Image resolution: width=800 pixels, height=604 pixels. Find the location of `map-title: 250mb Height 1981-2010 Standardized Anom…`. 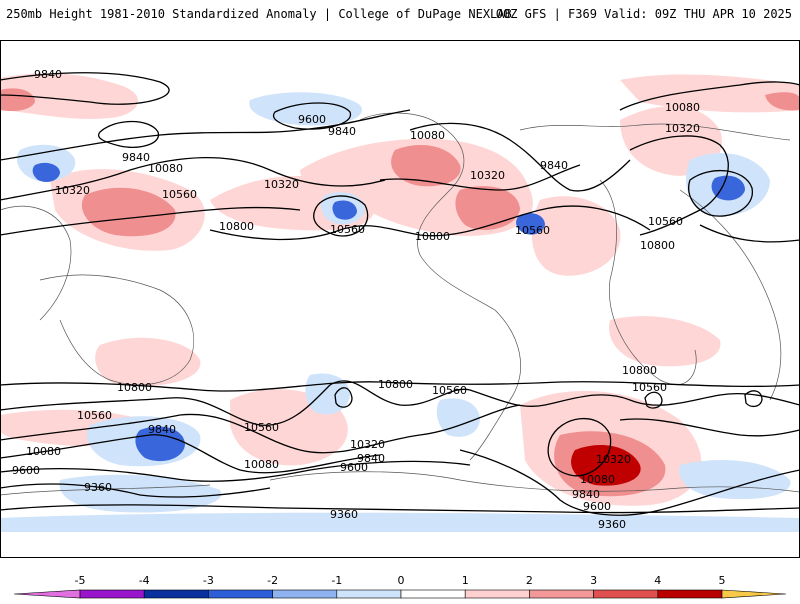

map-title: 250mb Height 1981-2010 Standardized Anom… is located at coordinates (259, 14).